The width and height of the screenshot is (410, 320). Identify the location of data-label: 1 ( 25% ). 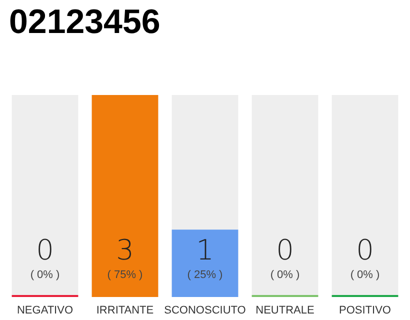
(205, 257).